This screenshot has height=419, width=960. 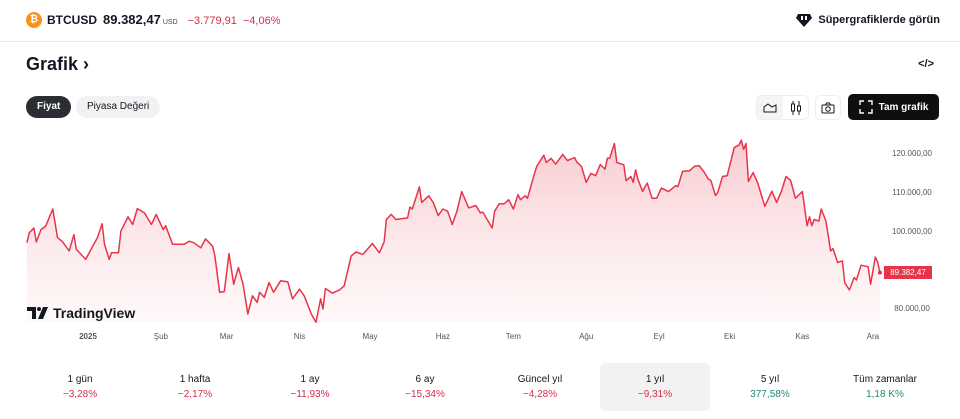 I want to click on period-2: 1 ay −11,93%, so click(x=310, y=387).